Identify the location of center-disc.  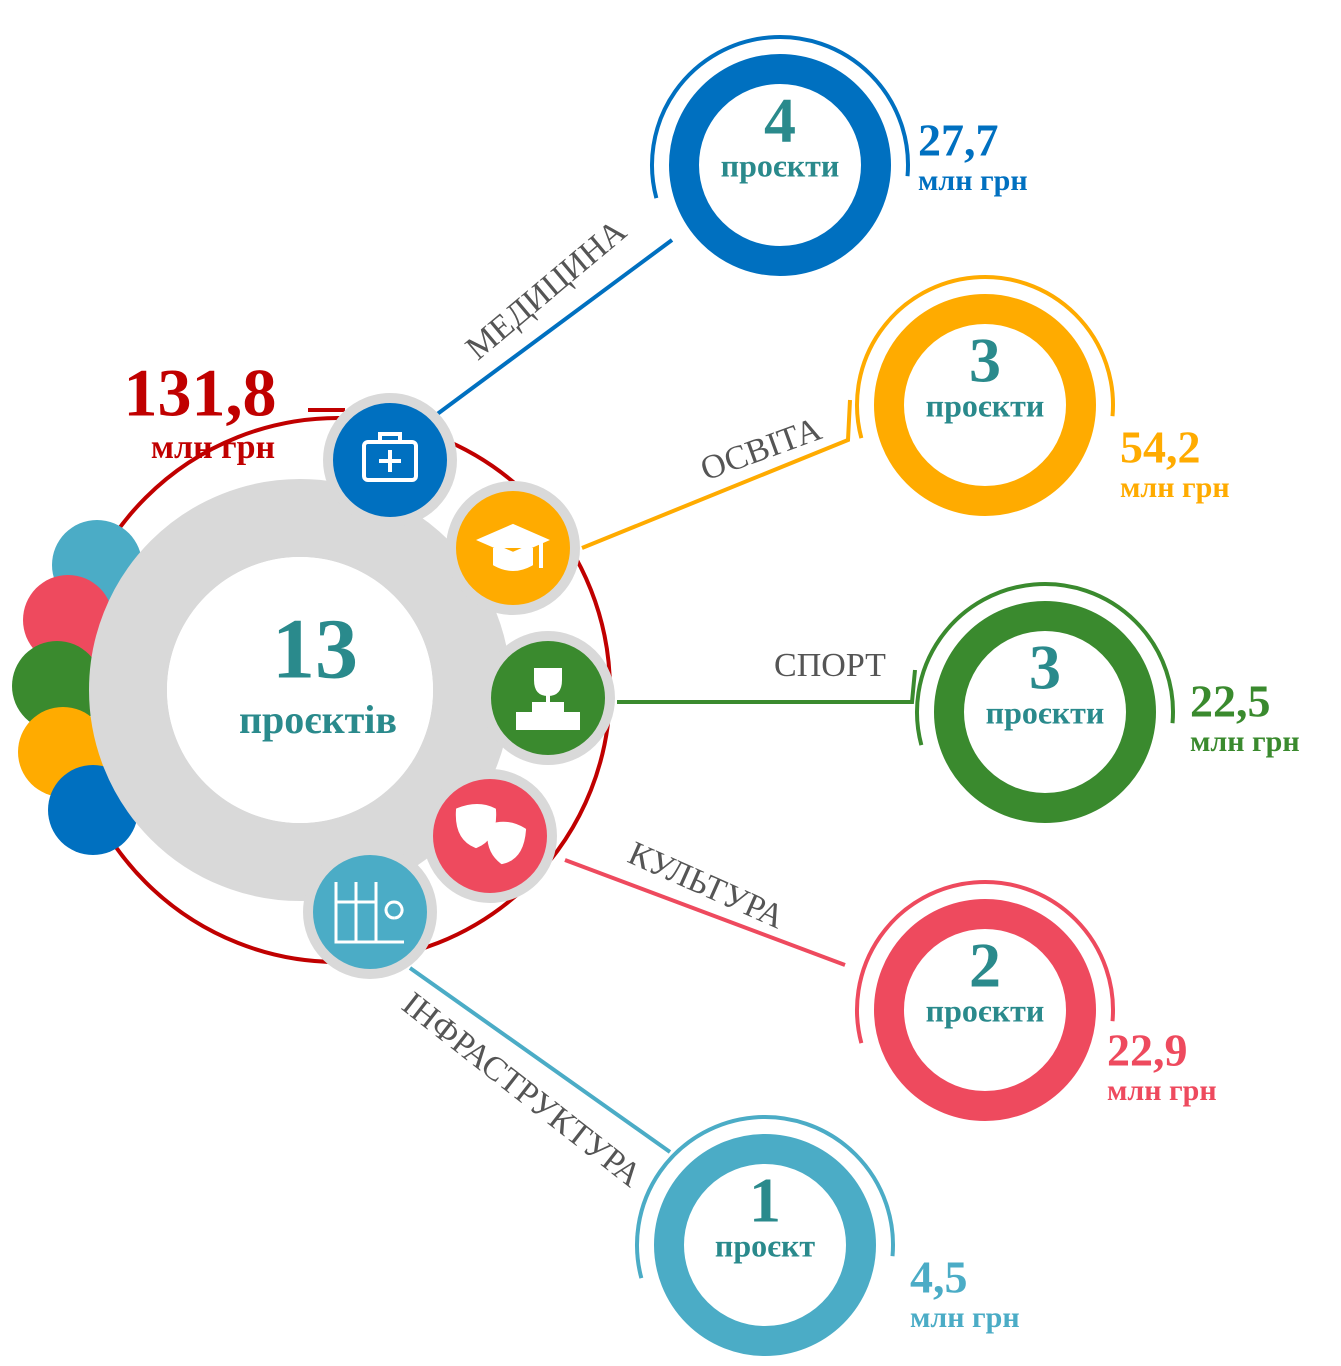
(300, 690).